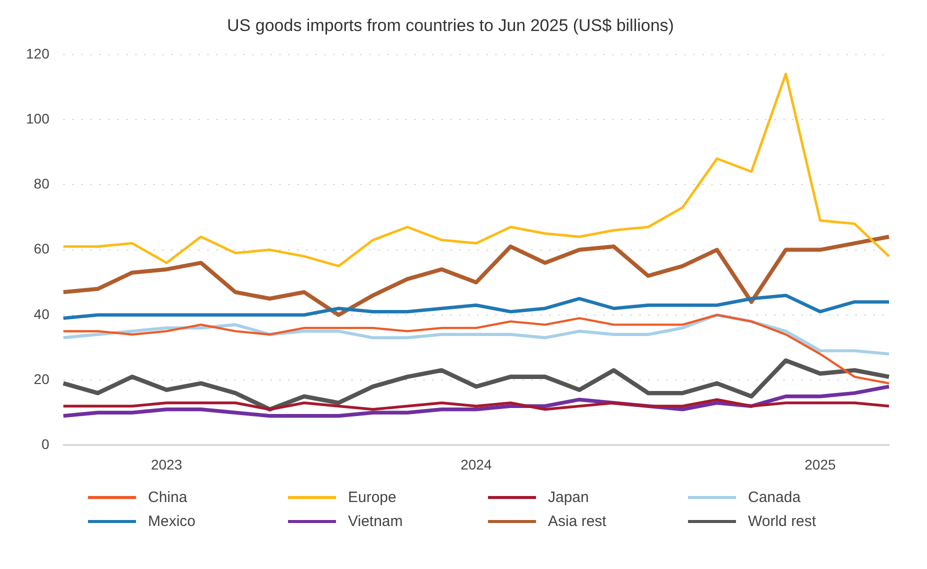 The image size is (927, 569). Describe the element at coordinates (42, 314) in the screenshot. I see `y-tick-label: 40` at that location.